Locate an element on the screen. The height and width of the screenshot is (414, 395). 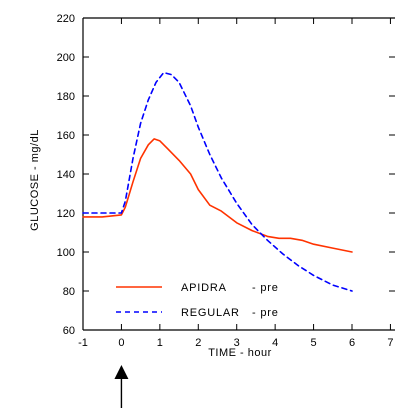
y-tick-label: 100 is located at coordinates (66, 253).